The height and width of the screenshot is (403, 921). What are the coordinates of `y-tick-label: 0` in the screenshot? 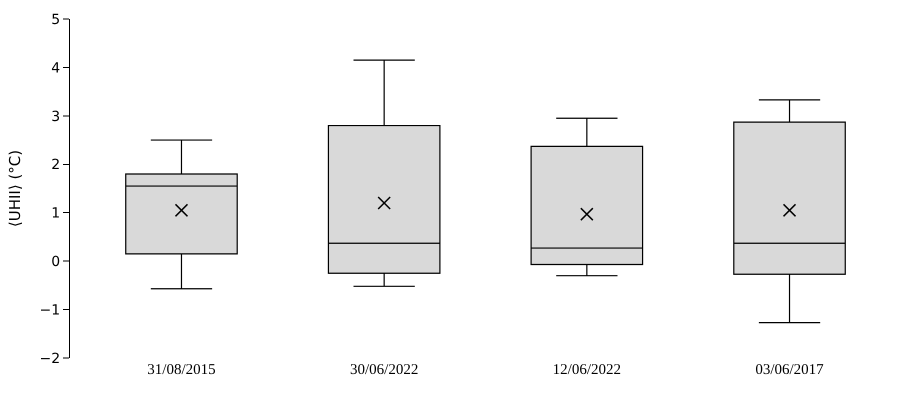 It's located at (55, 262).